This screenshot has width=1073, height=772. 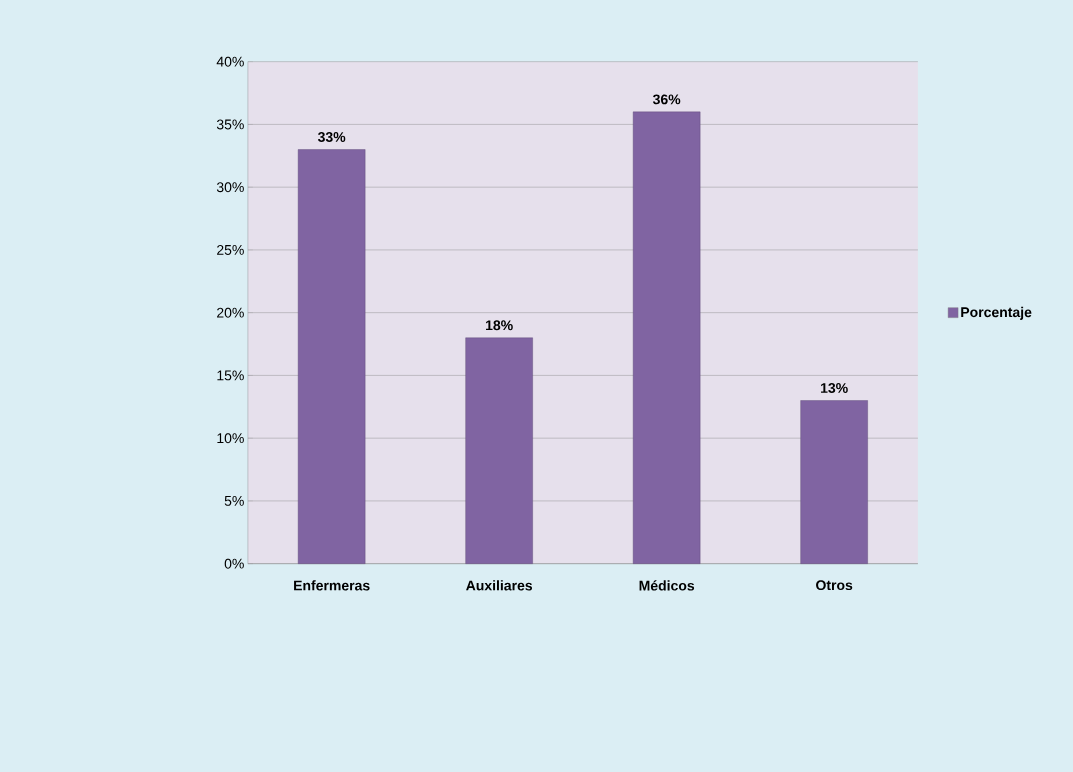 What do you see at coordinates (331, 137) in the screenshot?
I see `data-label: 33%` at bounding box center [331, 137].